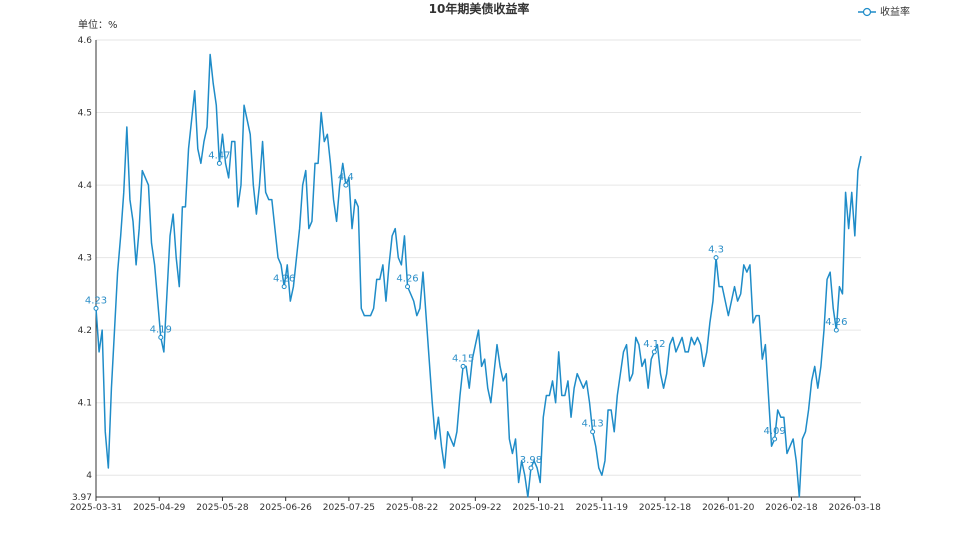 The width and height of the screenshot is (958, 539). What do you see at coordinates (531, 460) in the screenshot?
I see `data-point-label: 3.98` at bounding box center [531, 460].